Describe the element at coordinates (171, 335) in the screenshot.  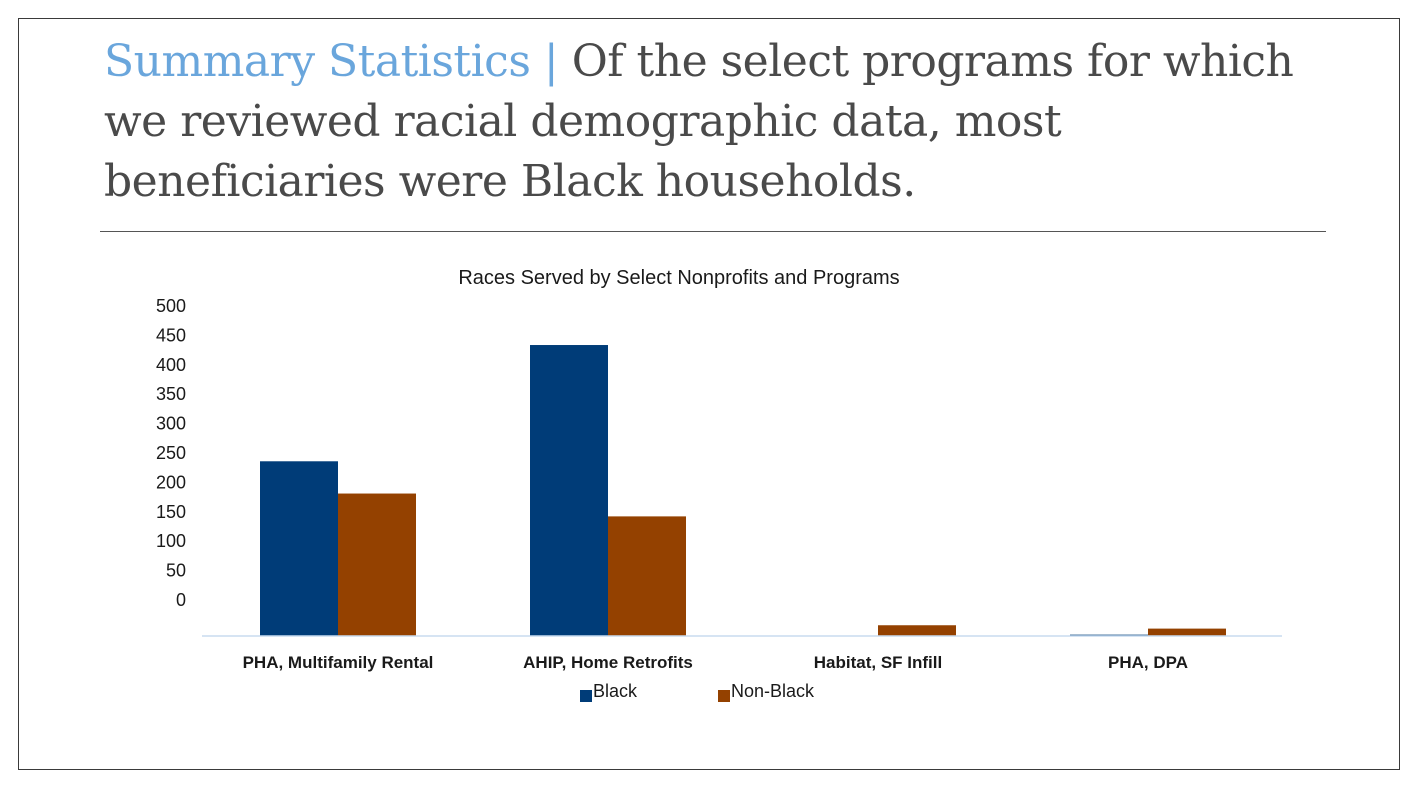
I see `y-tick-label: 450` at that location.